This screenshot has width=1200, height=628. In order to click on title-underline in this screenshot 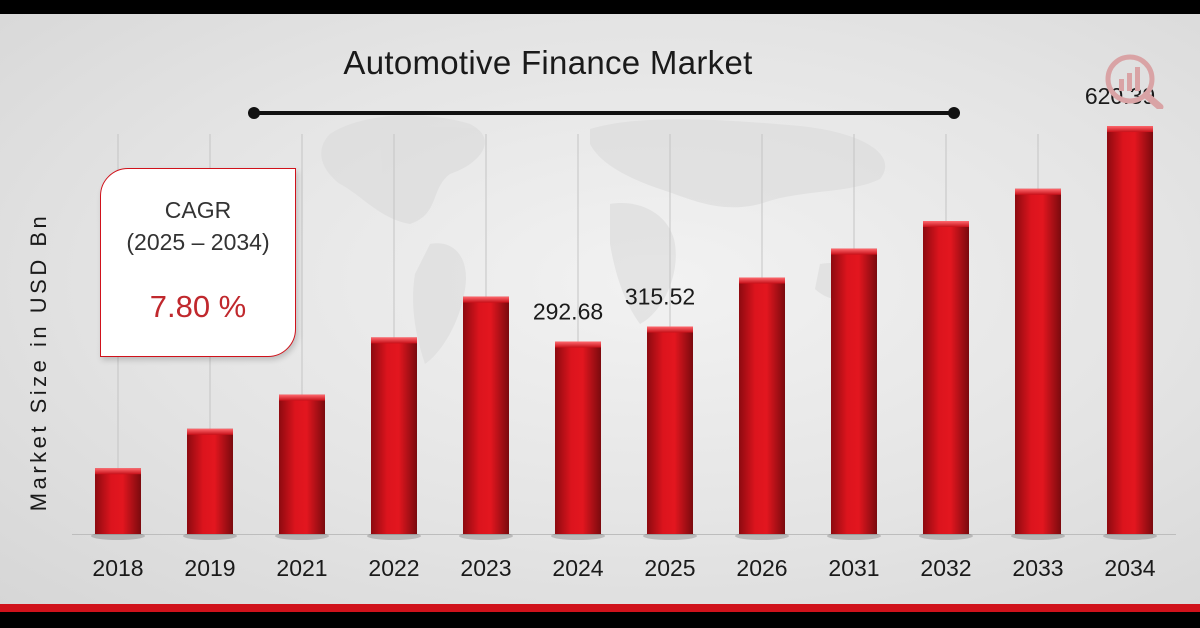, I will do `click(604, 113)`.